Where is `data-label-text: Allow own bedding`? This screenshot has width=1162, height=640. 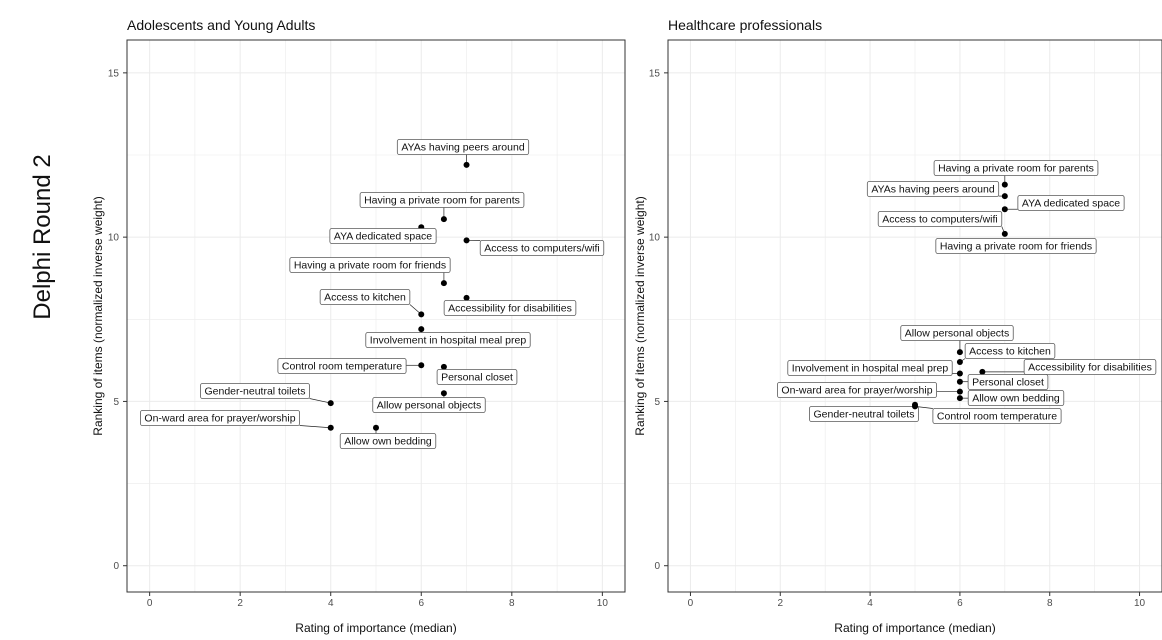 data-label-text: Allow own bedding is located at coordinates (388, 442).